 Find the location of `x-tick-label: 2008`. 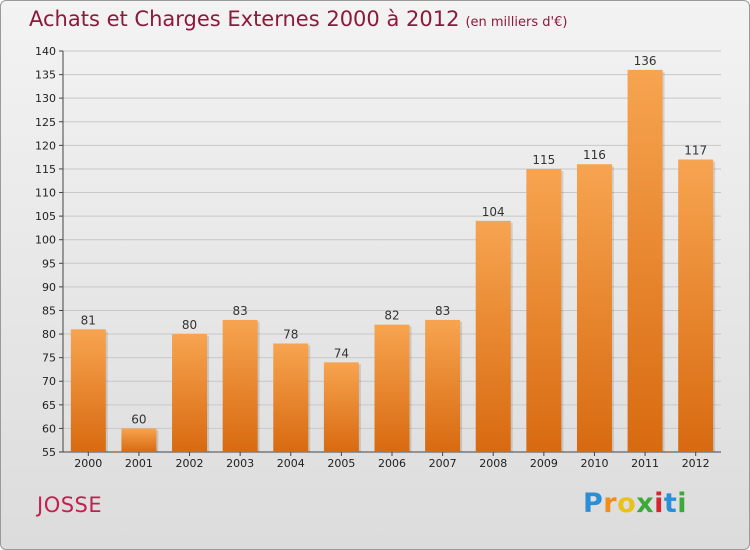

x-tick-label: 2008 is located at coordinates (493, 463).